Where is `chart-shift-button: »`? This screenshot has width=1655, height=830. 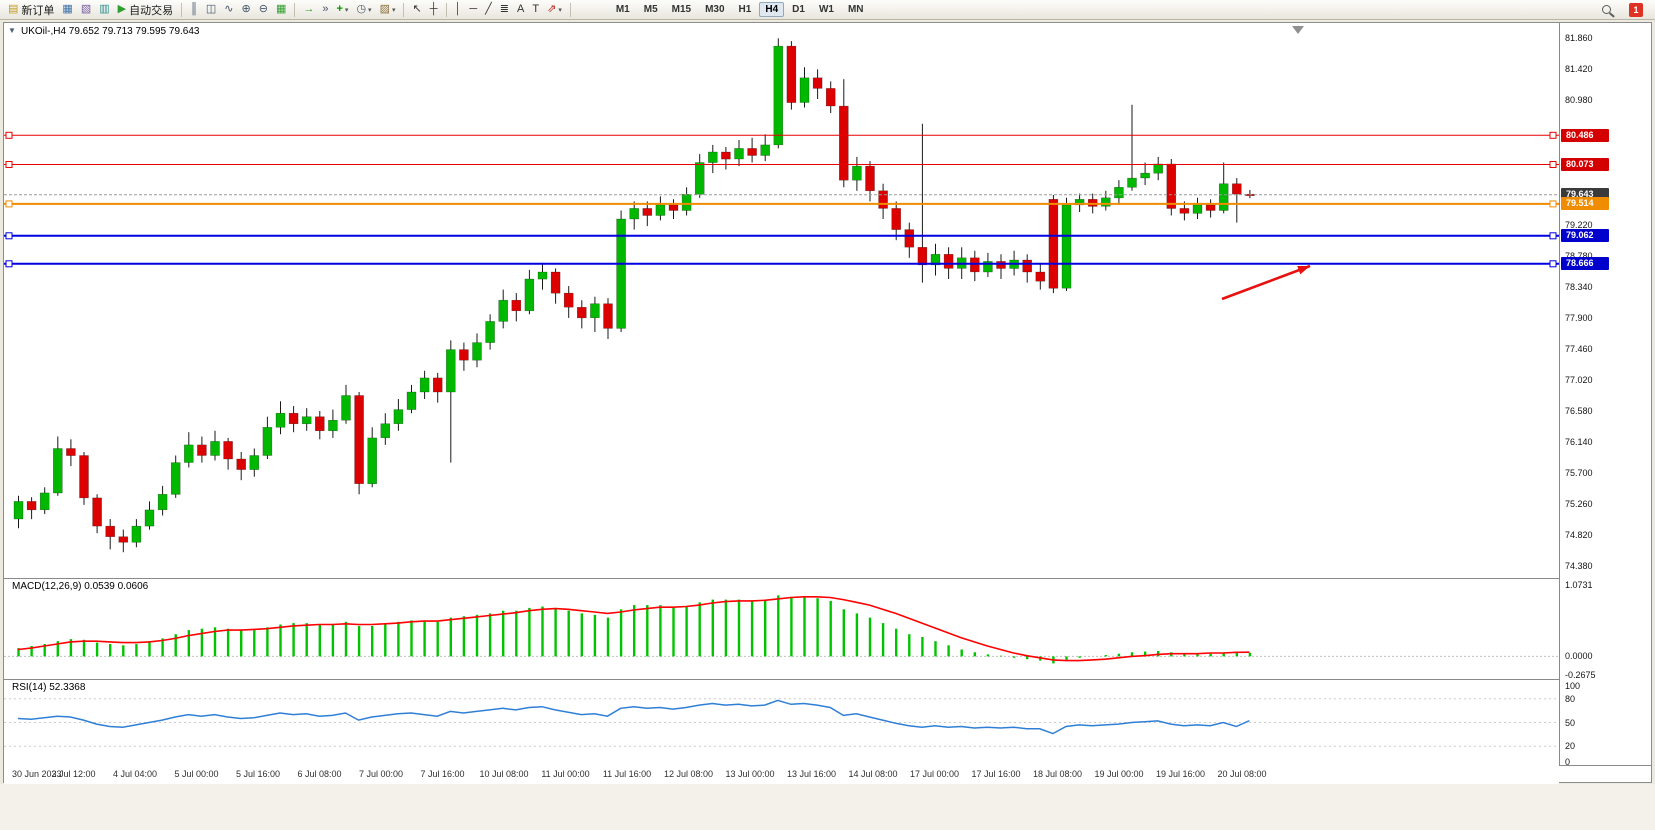 chart-shift-button: » is located at coordinates (325, 9).